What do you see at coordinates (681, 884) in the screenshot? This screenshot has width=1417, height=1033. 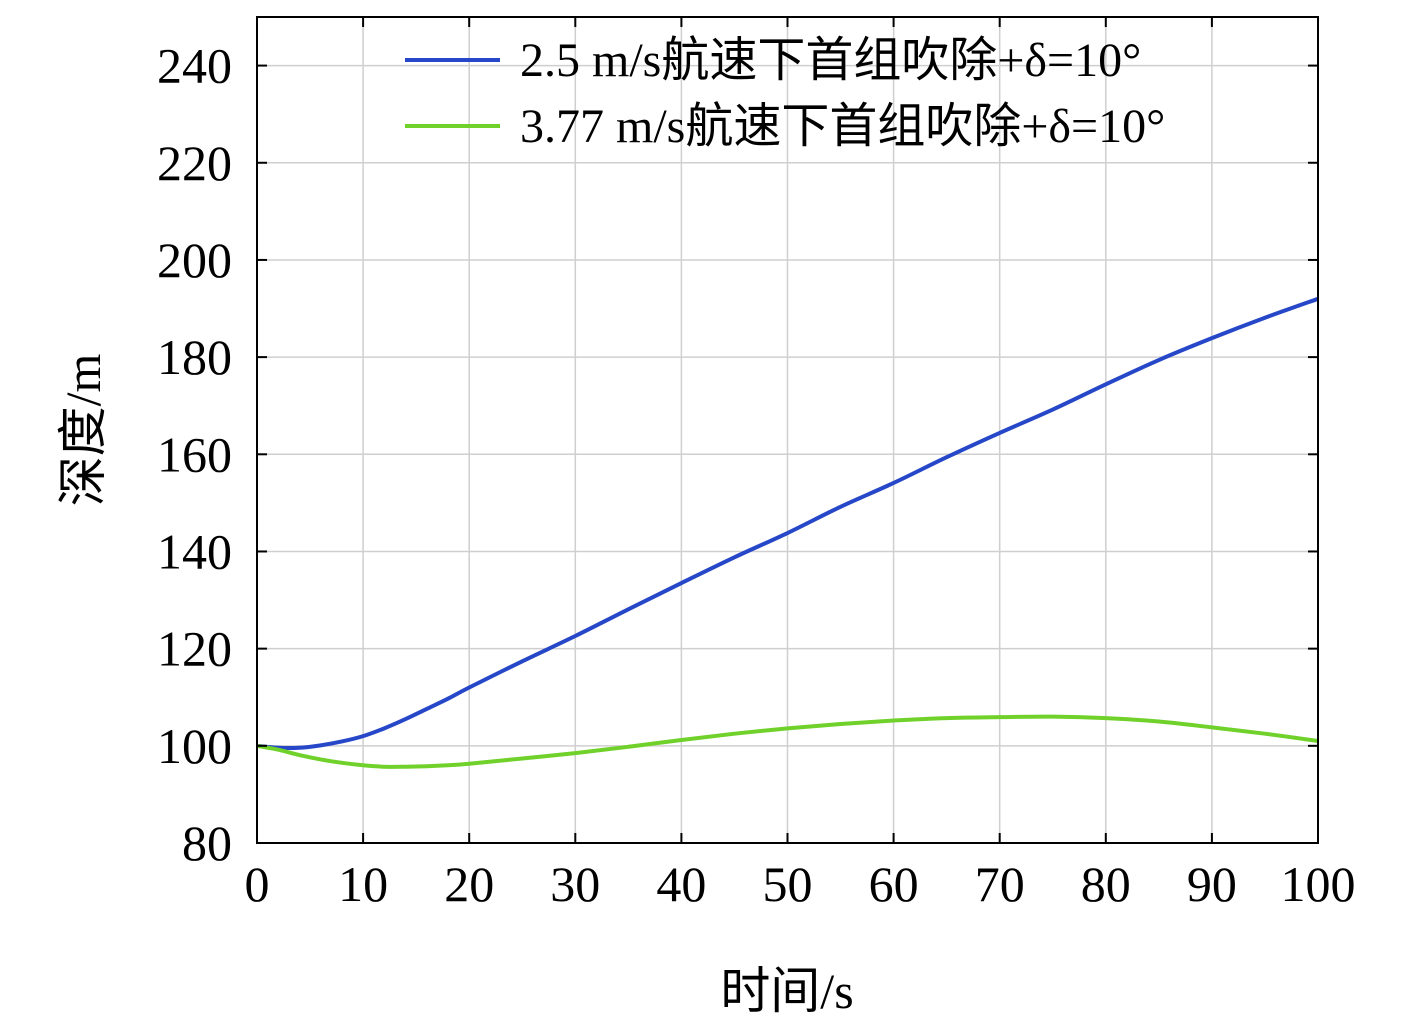 I see `x-tick-label: 40` at bounding box center [681, 884].